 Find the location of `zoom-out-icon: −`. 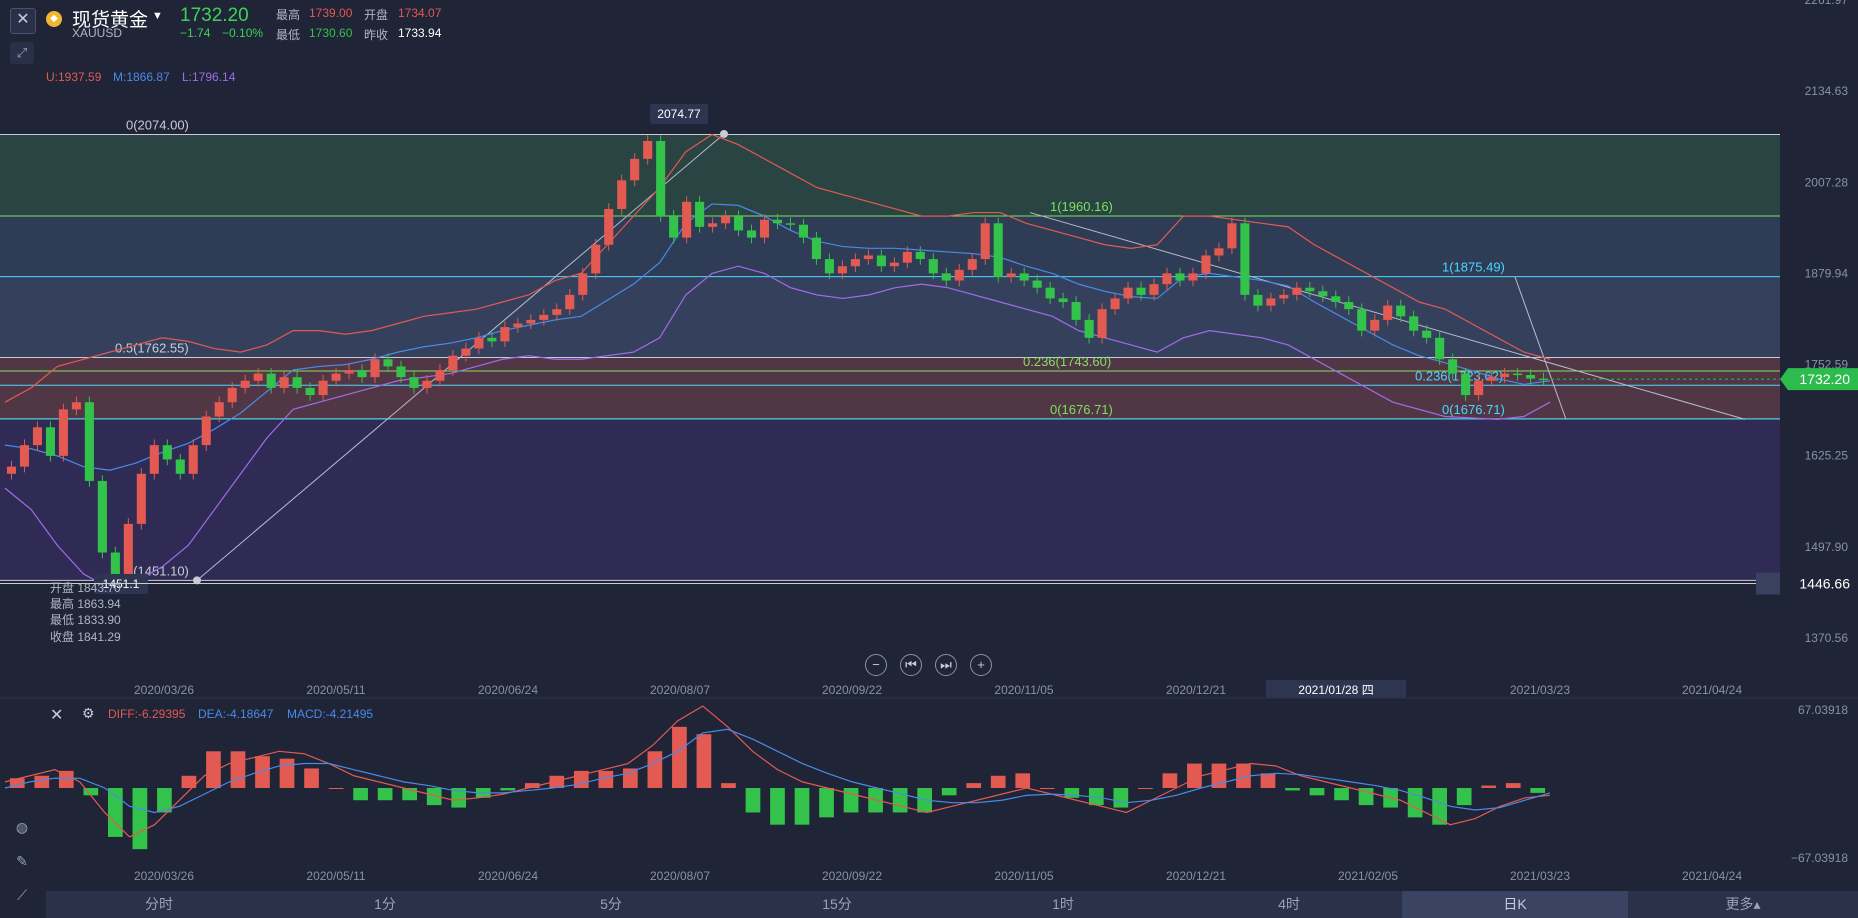

zoom-out-icon: − is located at coordinates (876, 665).